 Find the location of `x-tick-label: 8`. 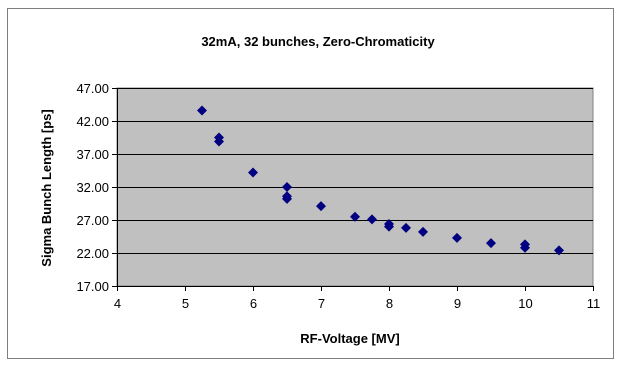

x-tick-label: 8 is located at coordinates (389, 303).